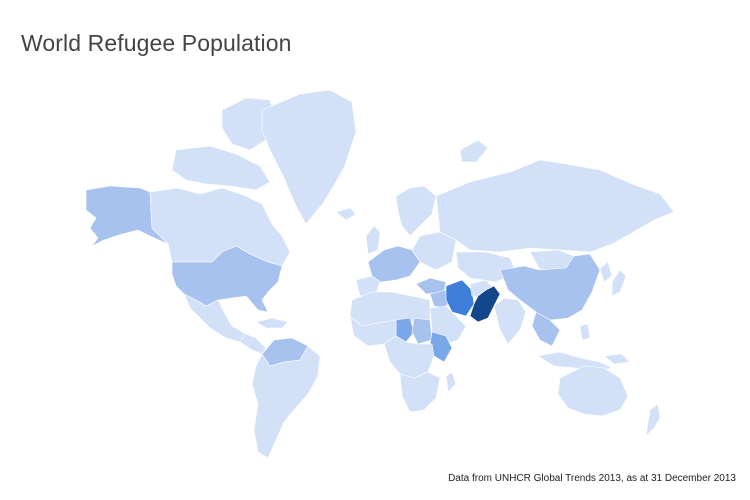 This screenshot has width=750, height=500. I want to click on region-iberia, so click(368, 286).